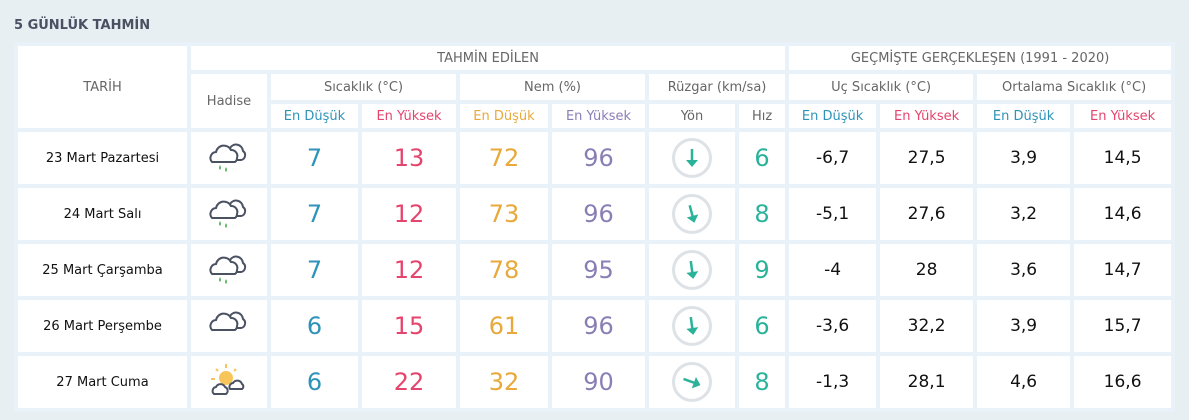 This screenshot has width=1189, height=420. I want to click on date-cell: 25 Mart Çarşamba, so click(102, 270).